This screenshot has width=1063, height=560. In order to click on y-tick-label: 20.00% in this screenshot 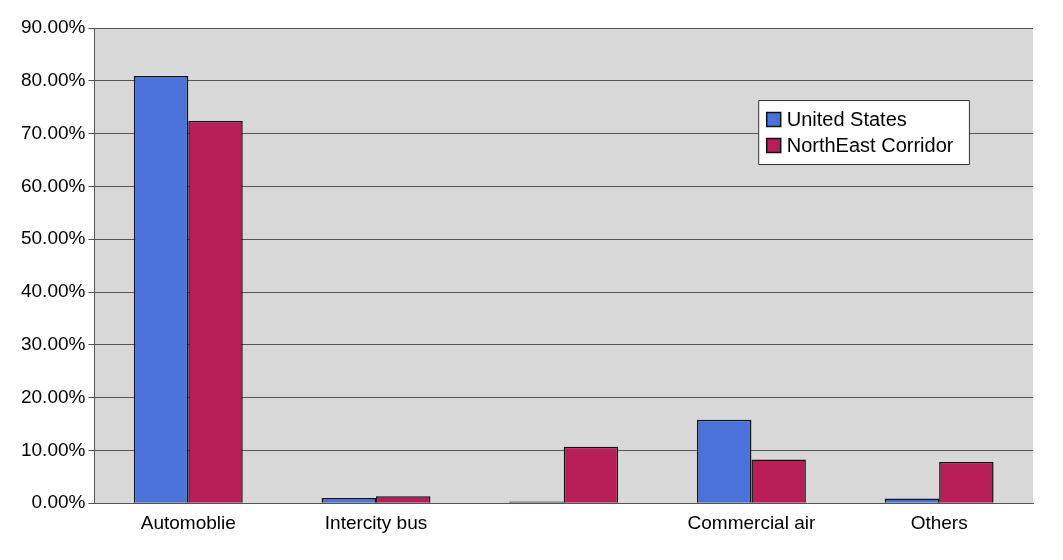, I will do `click(53, 396)`.